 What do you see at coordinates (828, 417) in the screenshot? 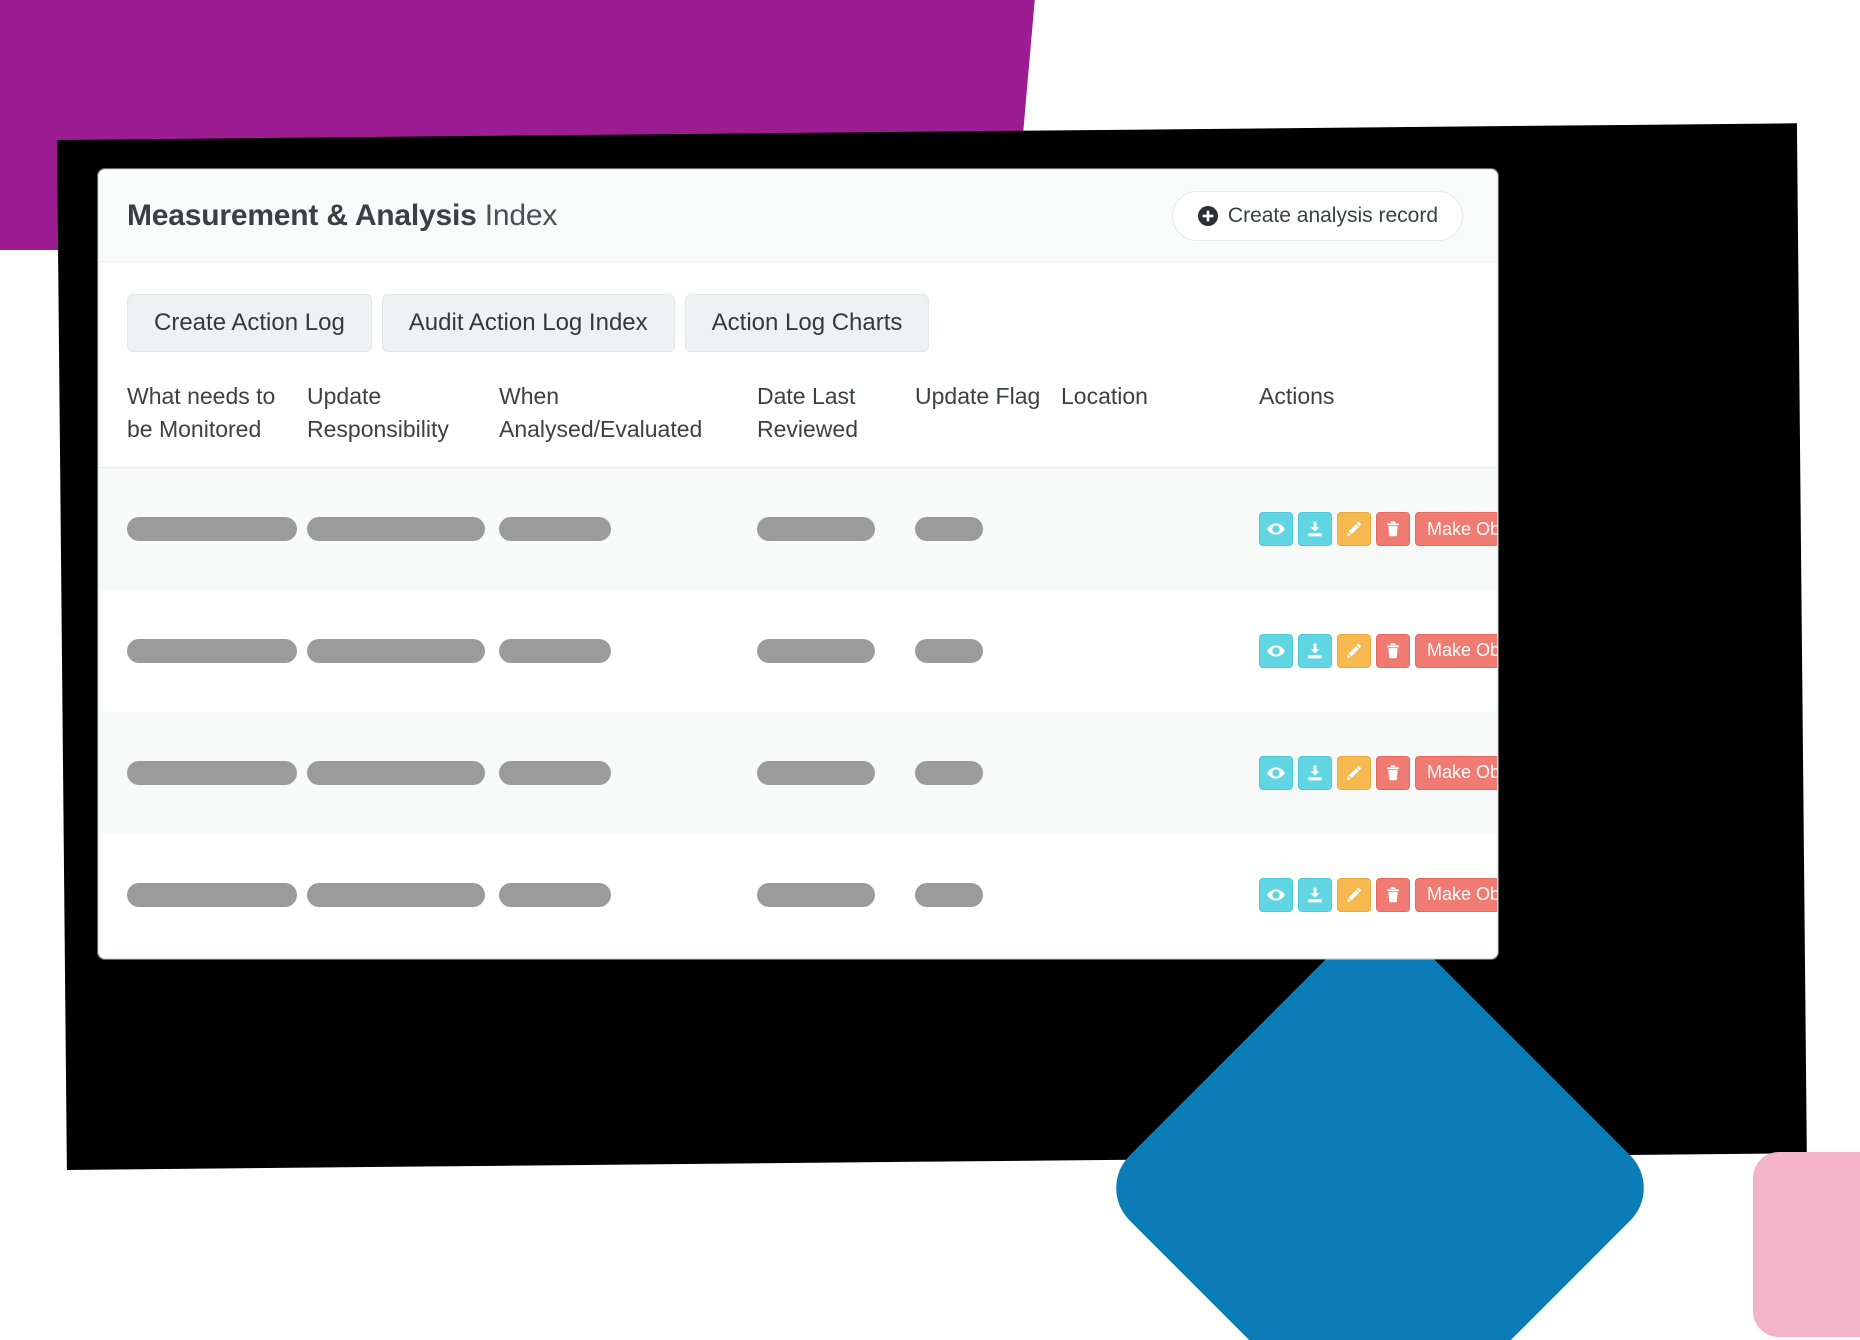
I see `column-header-date-last-reviewed: Date Last Reviewed` at bounding box center [828, 417].